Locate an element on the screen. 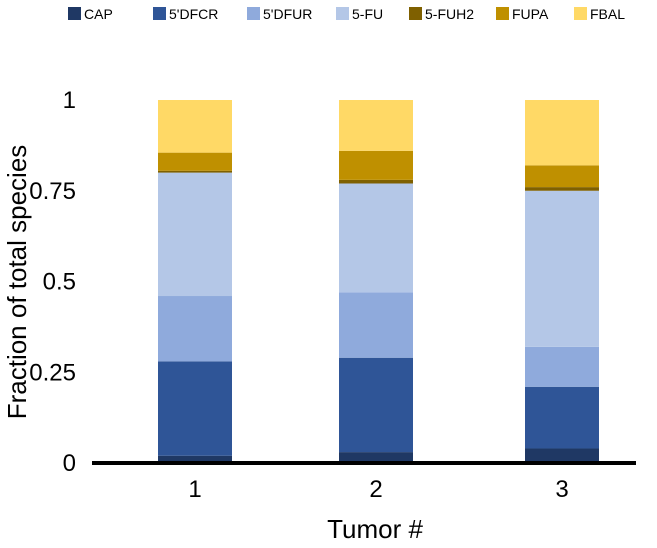 The image size is (657, 548). bar-tumor-2-fbal is located at coordinates (376, 125).